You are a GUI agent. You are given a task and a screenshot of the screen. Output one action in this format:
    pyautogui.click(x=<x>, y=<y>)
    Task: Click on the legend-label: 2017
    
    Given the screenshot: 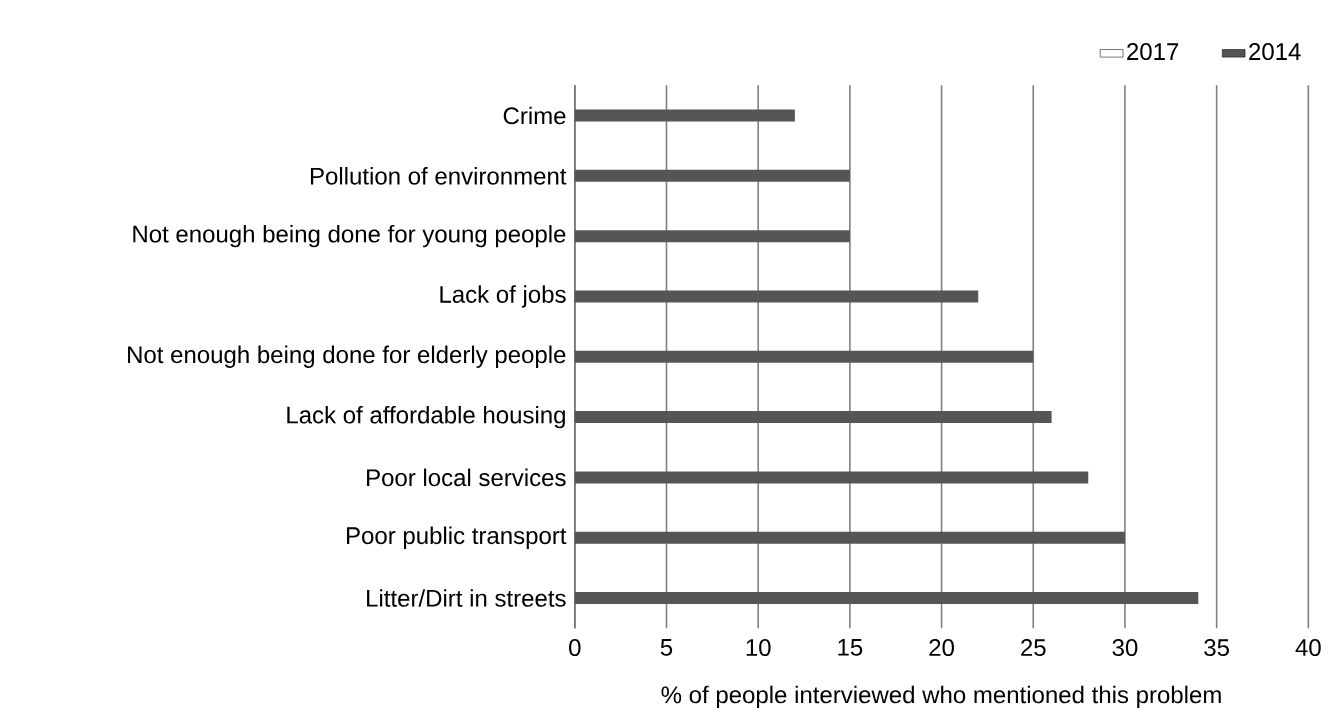 What is the action you would take?
    pyautogui.click(x=1153, y=52)
    